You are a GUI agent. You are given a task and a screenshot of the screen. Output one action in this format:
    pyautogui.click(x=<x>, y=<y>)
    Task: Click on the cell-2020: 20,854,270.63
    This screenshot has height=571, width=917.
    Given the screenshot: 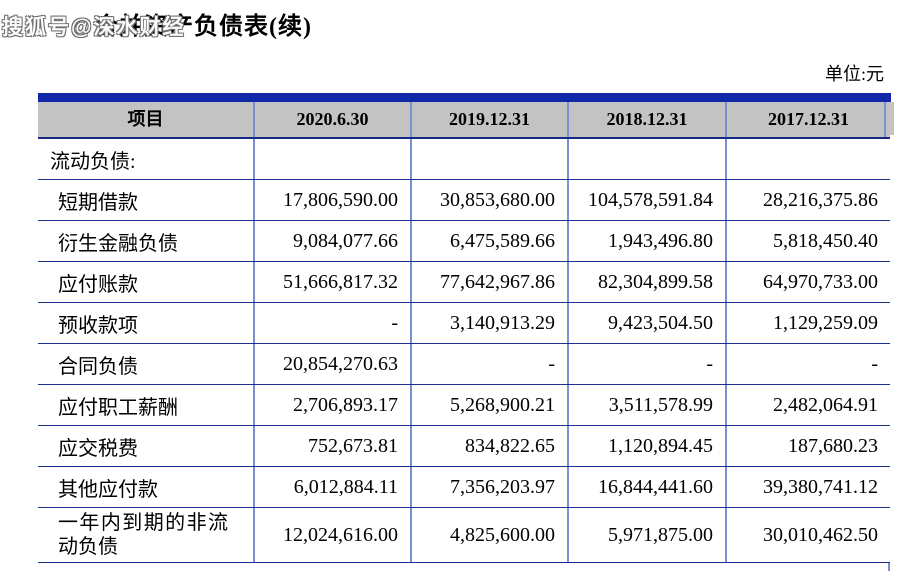 What is the action you would take?
    pyautogui.click(x=331, y=364)
    